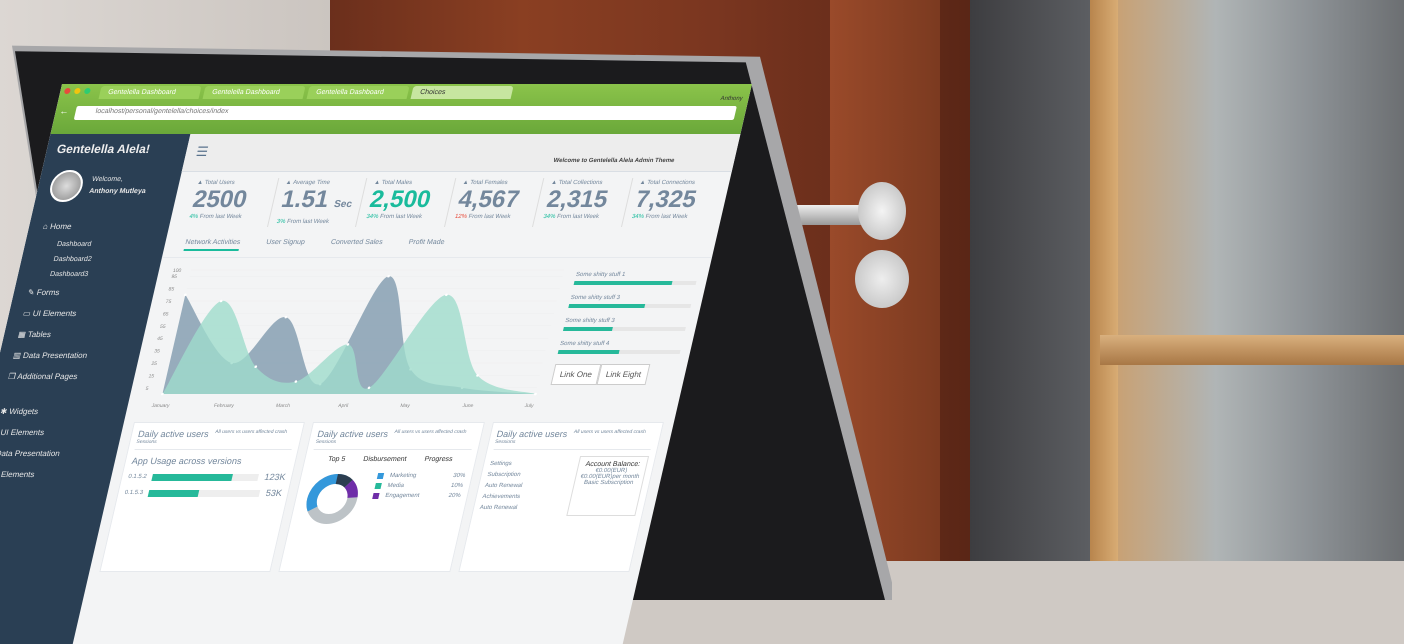 The image size is (1404, 644). I want to click on tile-value: 2,500, so click(400, 199).